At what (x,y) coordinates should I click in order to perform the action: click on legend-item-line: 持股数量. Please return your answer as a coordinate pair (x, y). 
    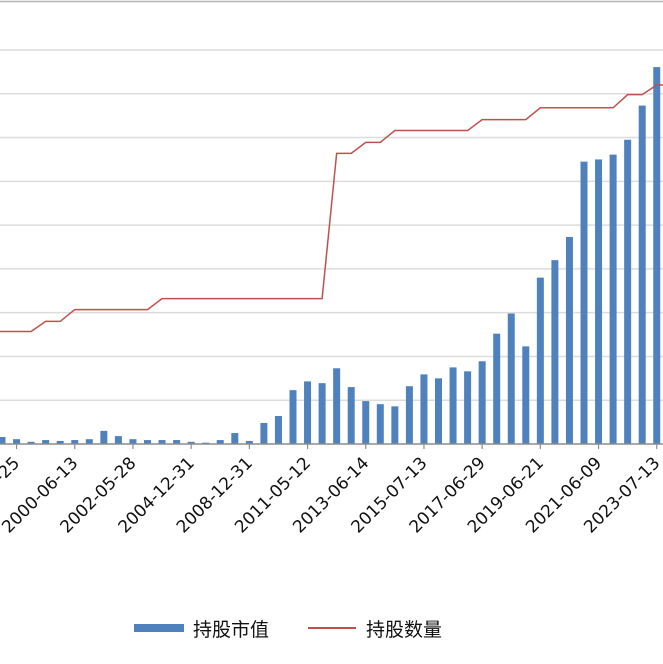
    Looking at the image, I should click on (375, 628).